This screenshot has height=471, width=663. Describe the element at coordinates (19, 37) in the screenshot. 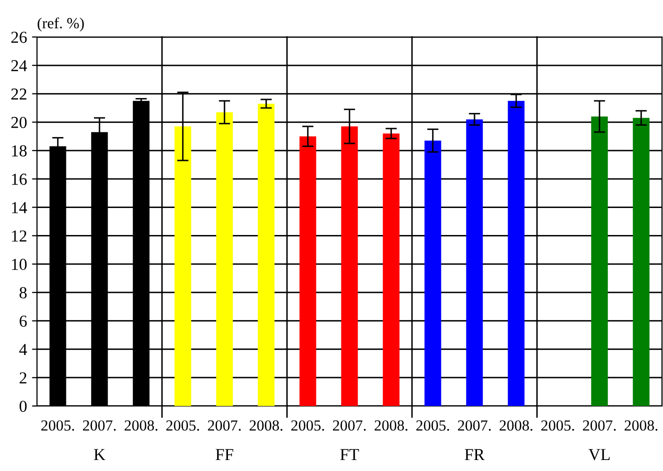

I see `y-tick-label: 26` at that location.